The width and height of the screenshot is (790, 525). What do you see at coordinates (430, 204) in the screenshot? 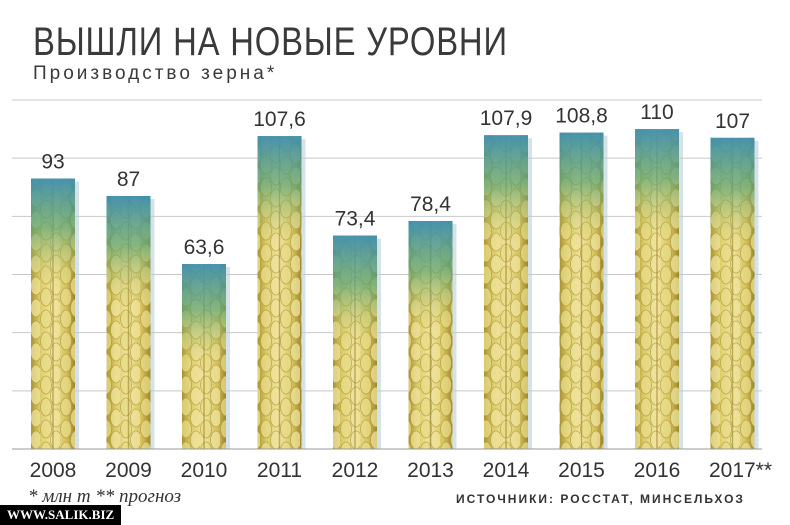
I see `value-label: 78,4` at bounding box center [430, 204].